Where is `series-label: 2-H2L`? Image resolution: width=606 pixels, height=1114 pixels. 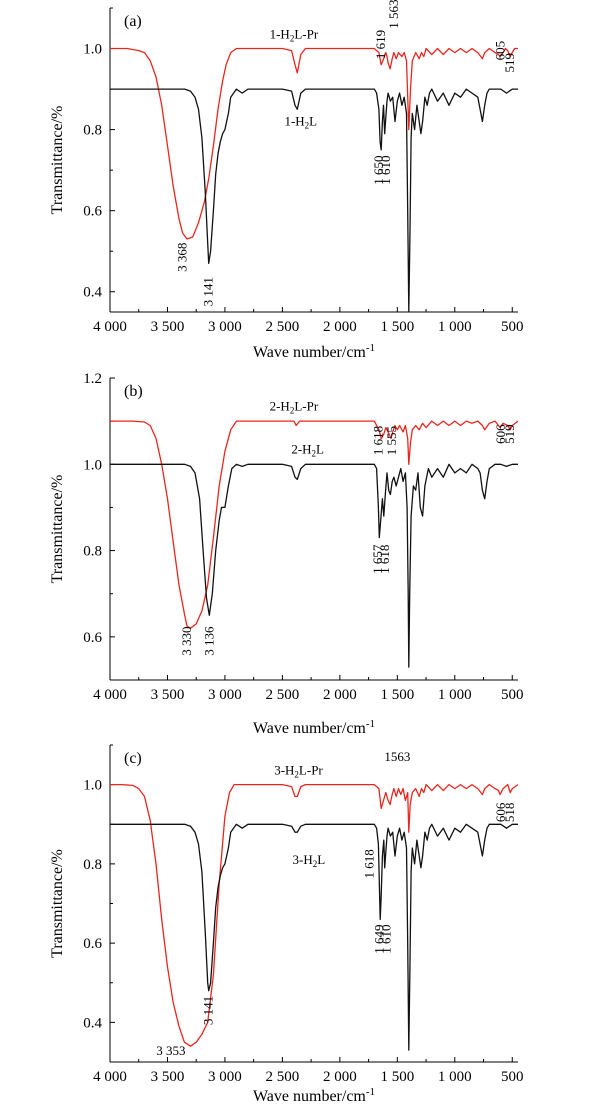 series-label: 2-H2L is located at coordinates (307, 450).